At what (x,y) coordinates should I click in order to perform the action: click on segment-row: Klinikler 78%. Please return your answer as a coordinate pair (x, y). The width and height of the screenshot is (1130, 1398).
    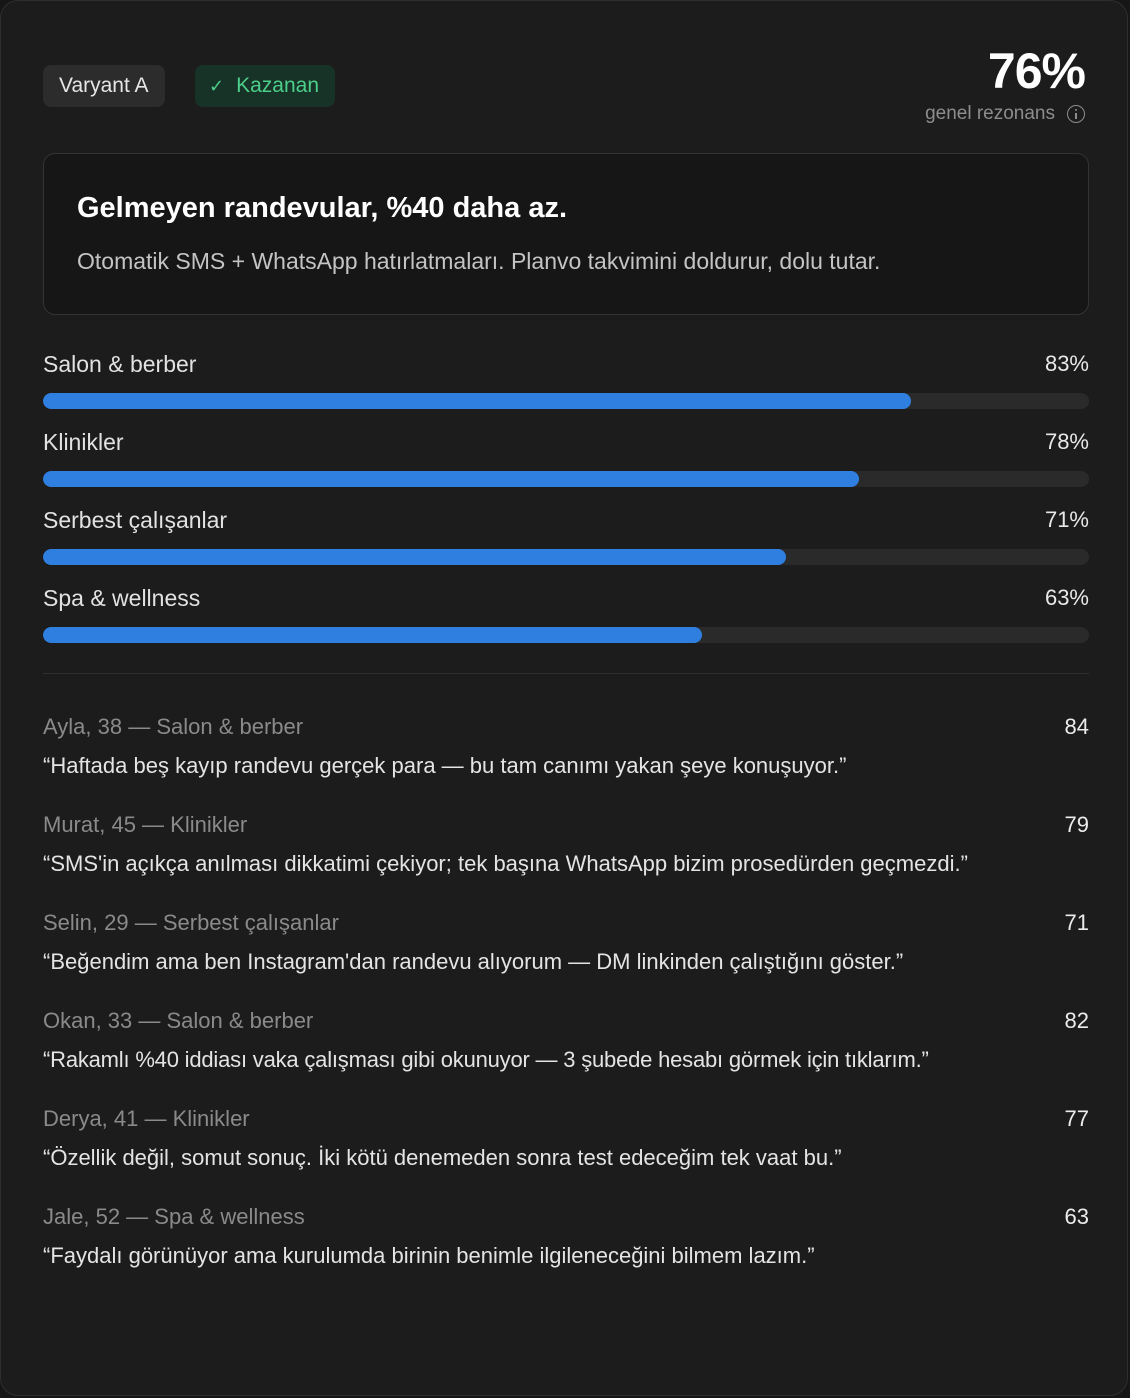
    Looking at the image, I should click on (566, 466).